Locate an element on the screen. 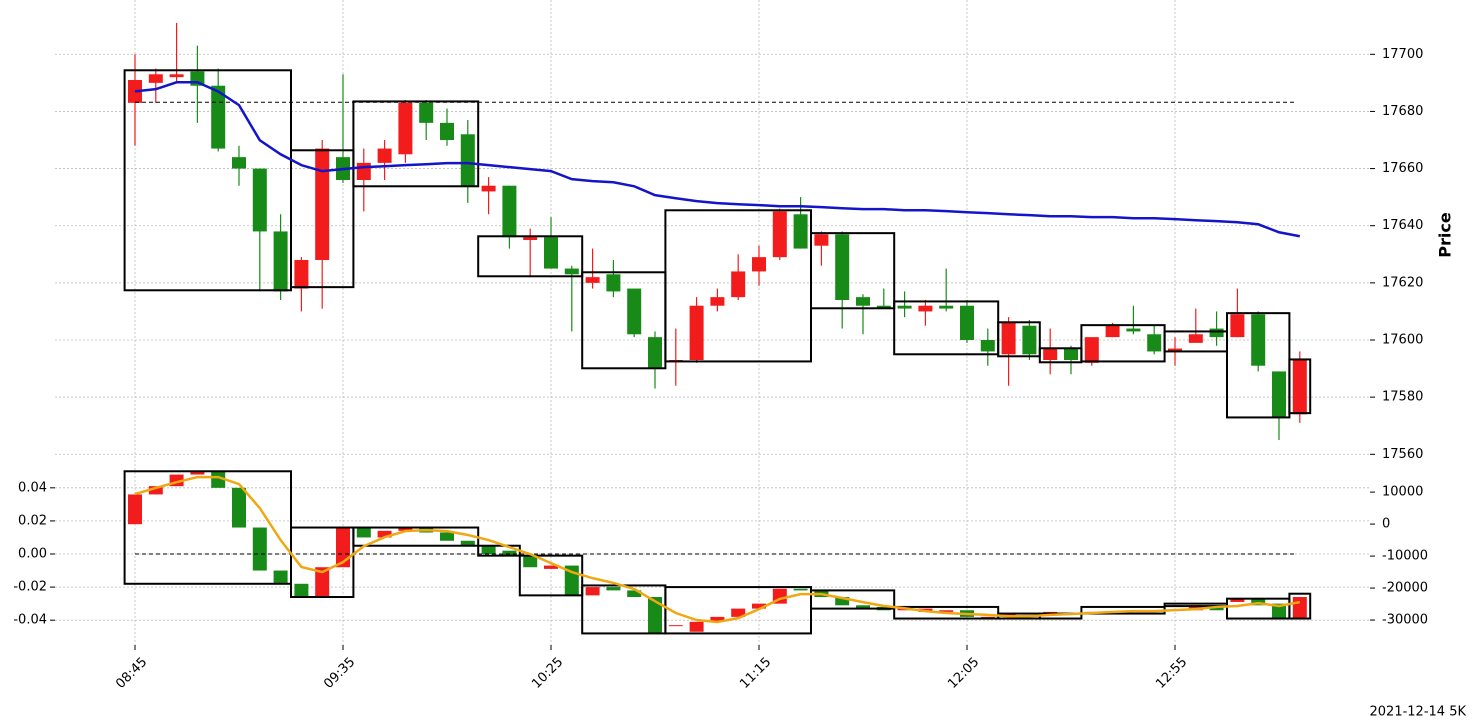  y-tick-label: 17560 is located at coordinates (1402, 454).